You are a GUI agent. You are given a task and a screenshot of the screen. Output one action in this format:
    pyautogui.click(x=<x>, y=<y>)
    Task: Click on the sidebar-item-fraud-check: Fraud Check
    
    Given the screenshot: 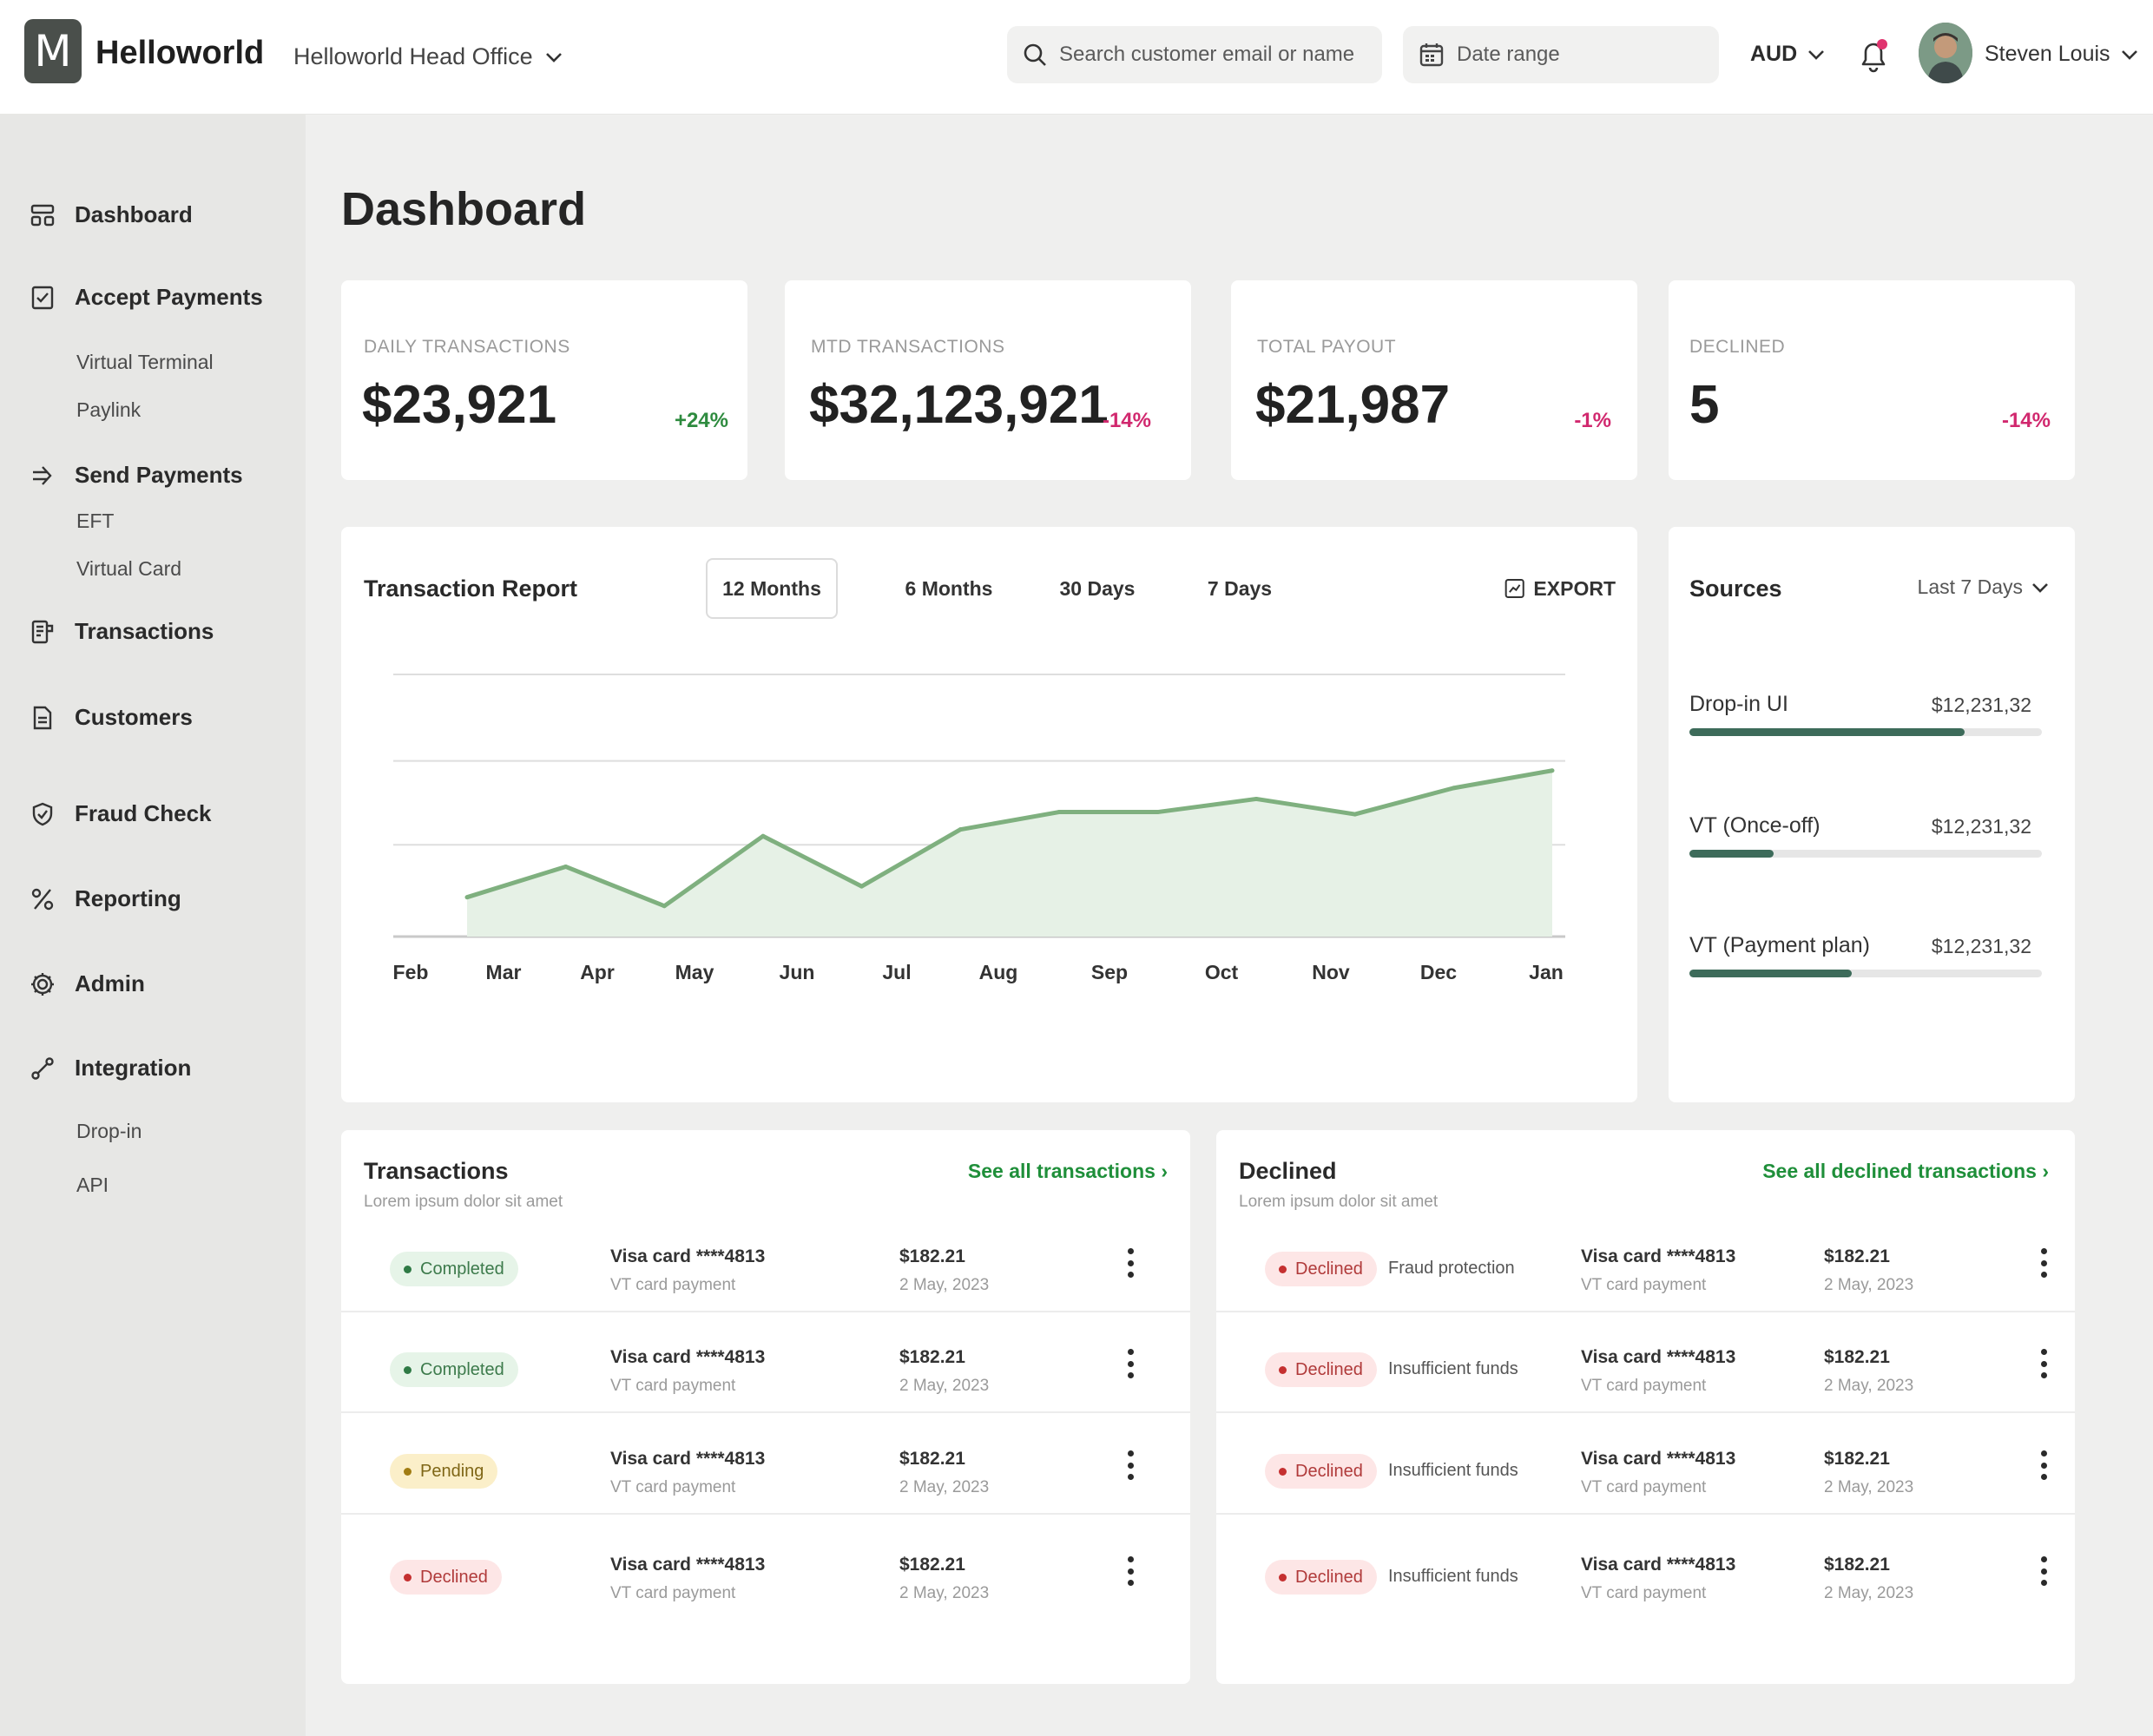 What is the action you would take?
    pyautogui.click(x=121, y=813)
    